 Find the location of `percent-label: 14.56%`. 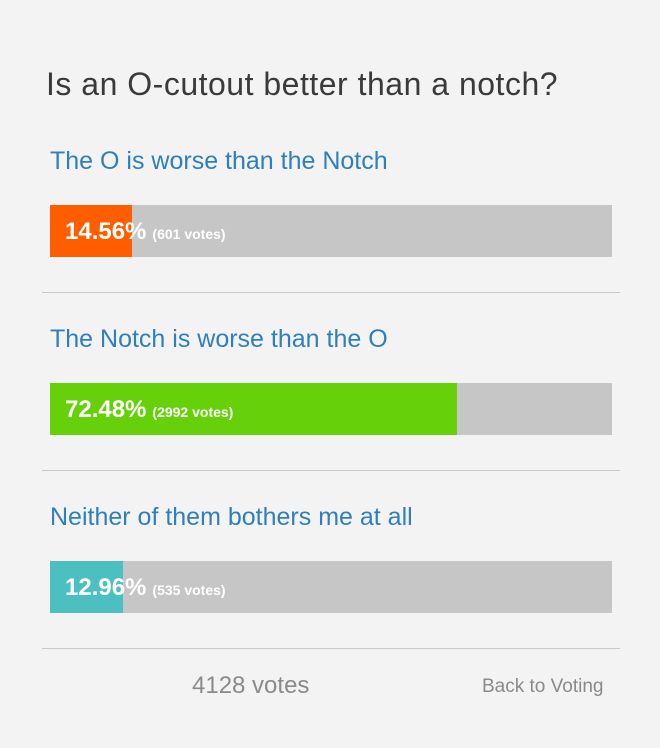

percent-label: 14.56% is located at coordinates (106, 231).